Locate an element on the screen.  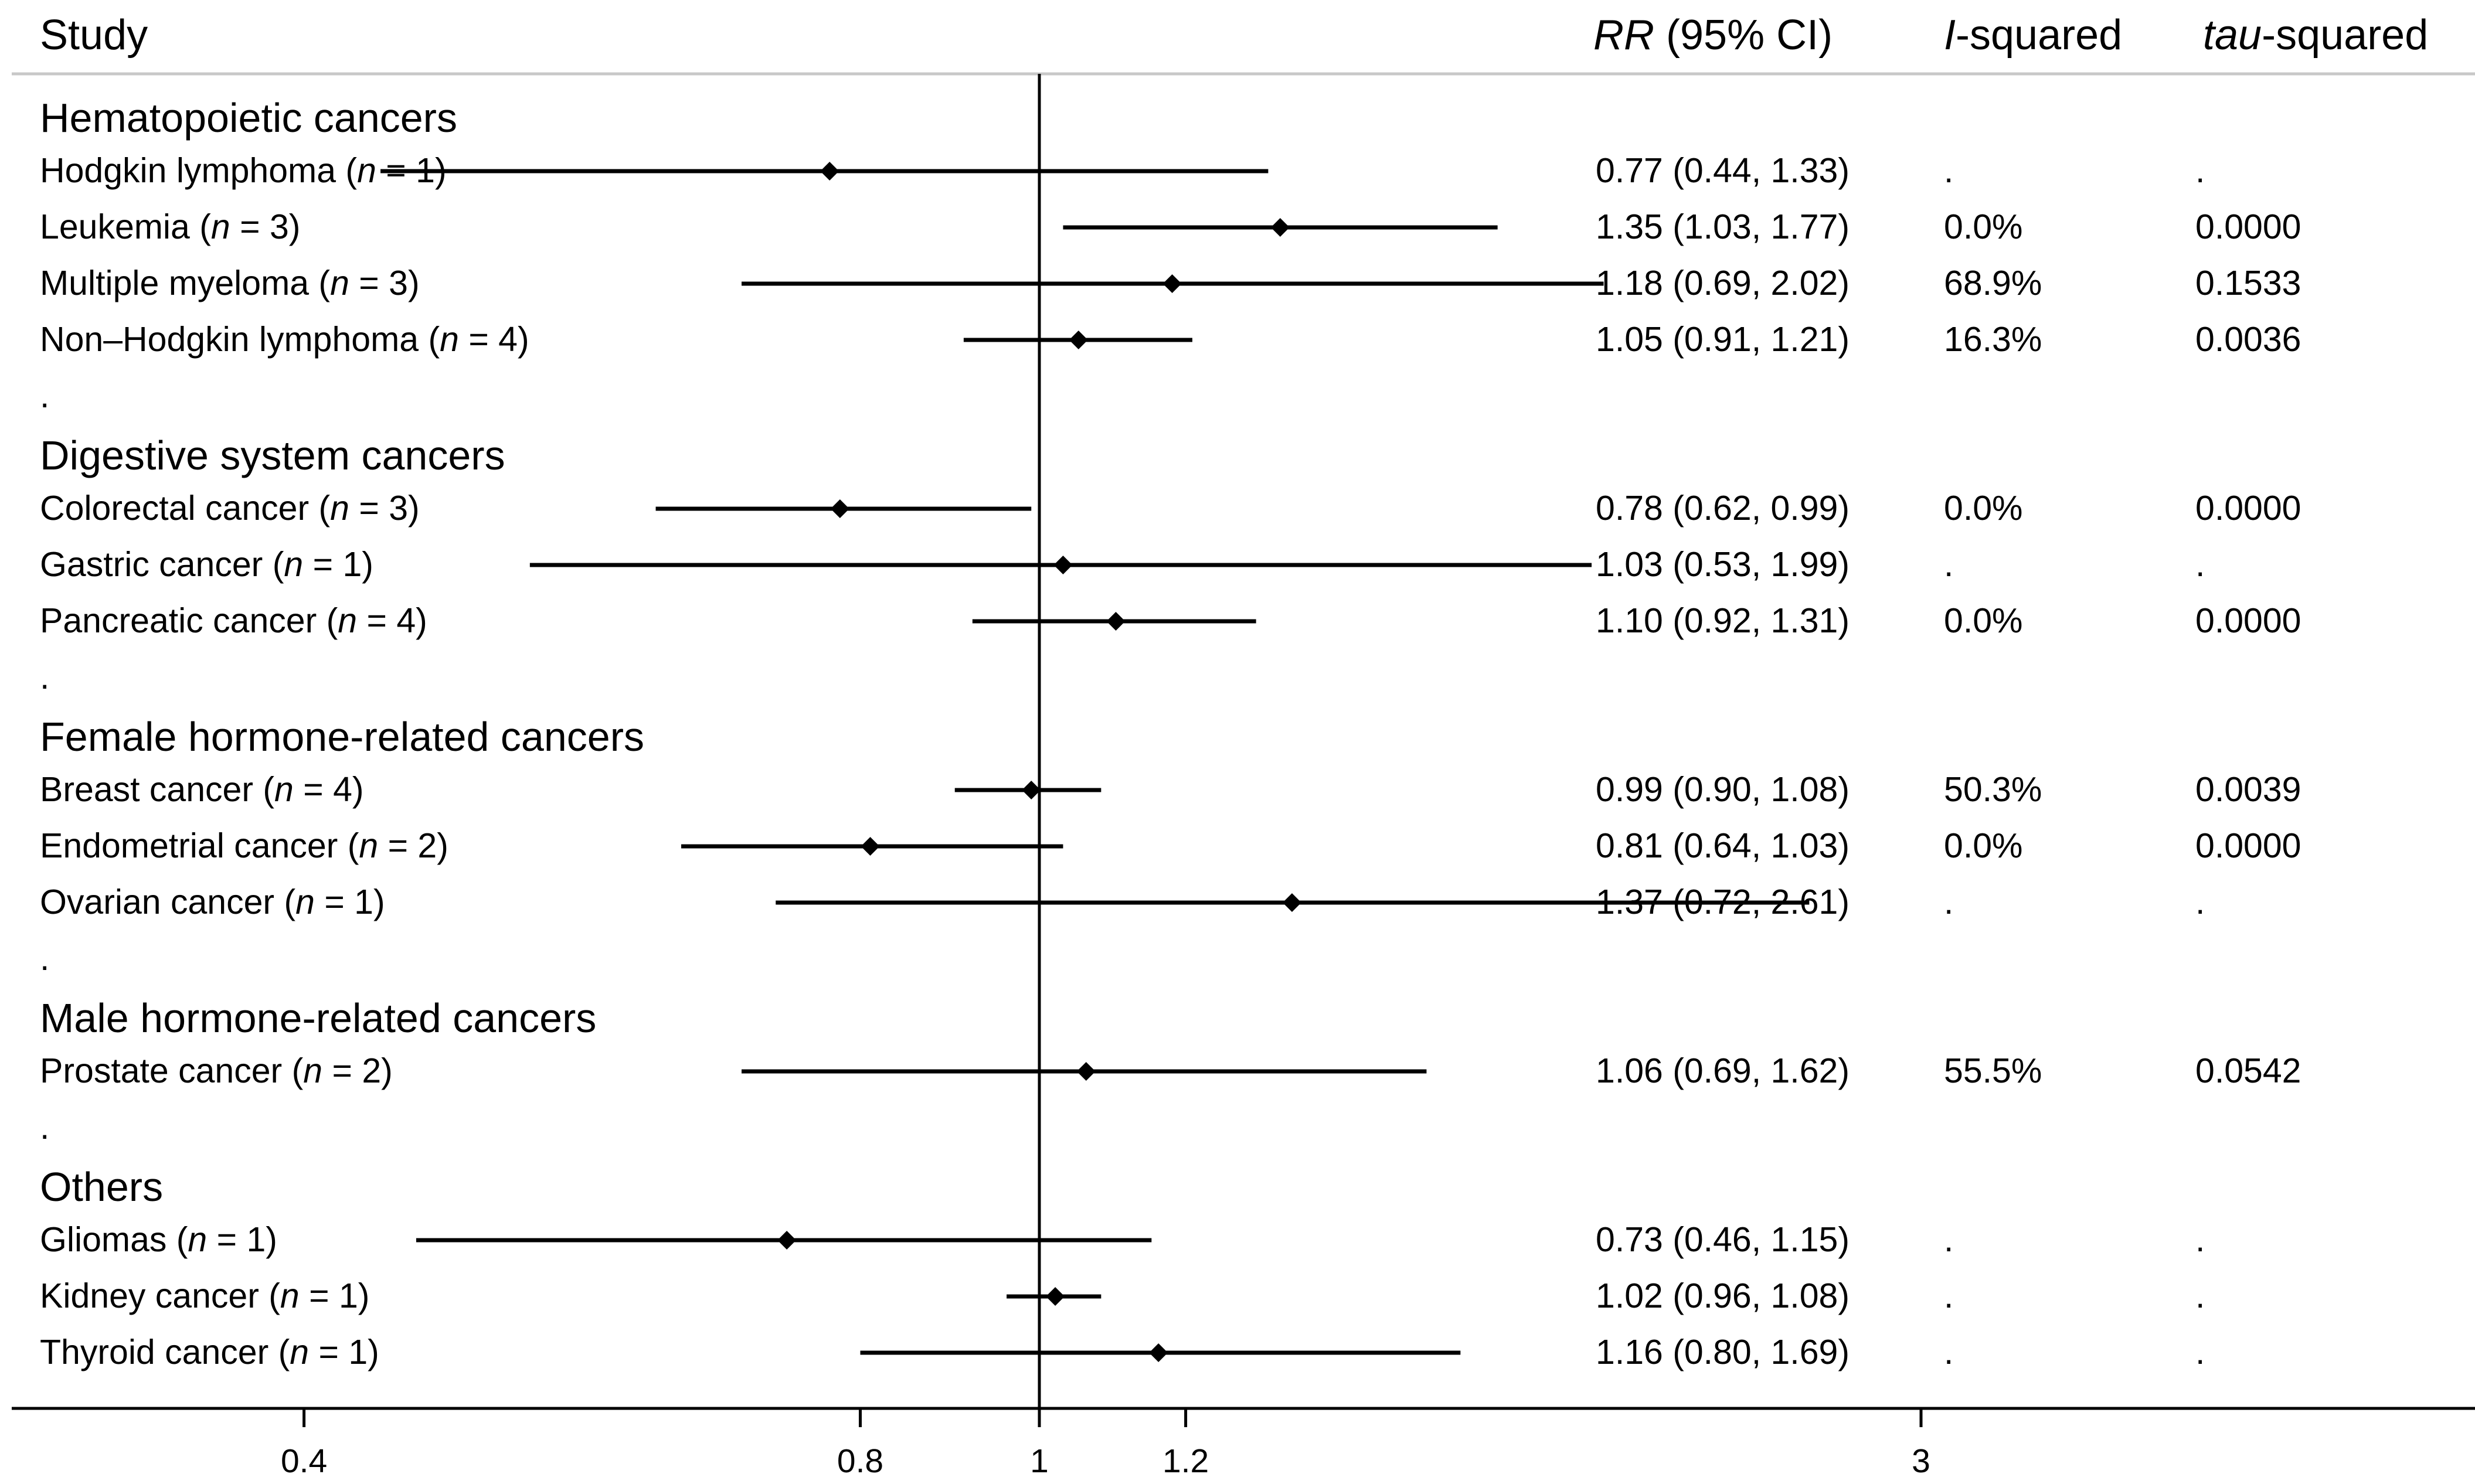
study-label: Non–Hodgkin lymphoma (n = 4) is located at coordinates (284, 340).